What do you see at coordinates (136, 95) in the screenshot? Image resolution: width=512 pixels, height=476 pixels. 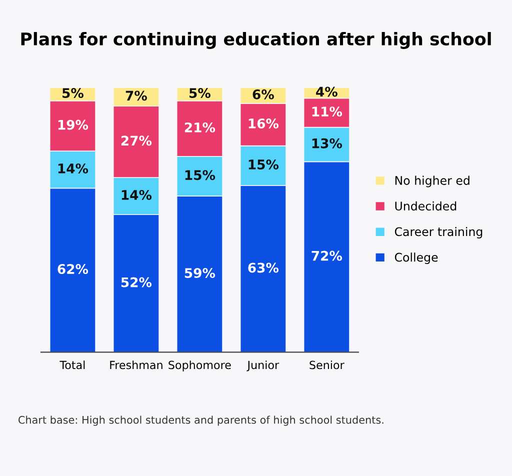 I see `data-label: 7%` at bounding box center [136, 95].